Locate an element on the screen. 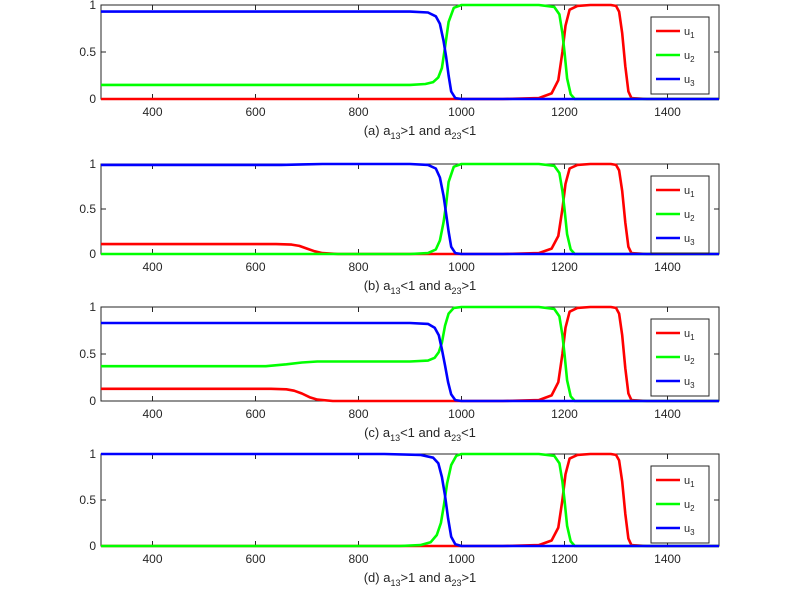 The width and height of the screenshot is (799, 609). legend-label-b-1: u1 is located at coordinates (689, 192).